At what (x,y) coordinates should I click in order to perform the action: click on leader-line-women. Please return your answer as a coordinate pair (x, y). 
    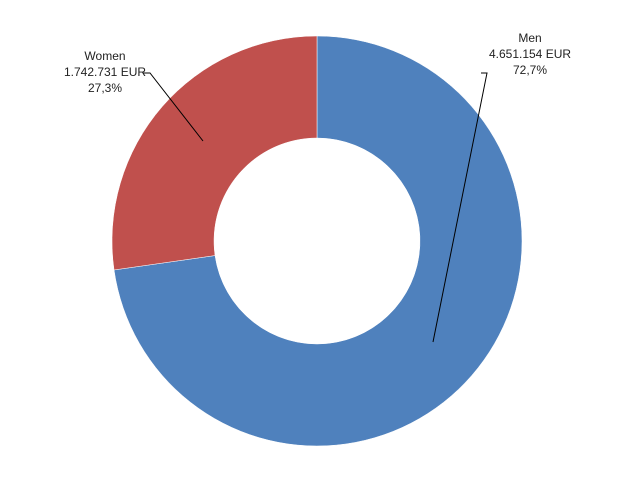
    Looking at the image, I should click on (173, 107).